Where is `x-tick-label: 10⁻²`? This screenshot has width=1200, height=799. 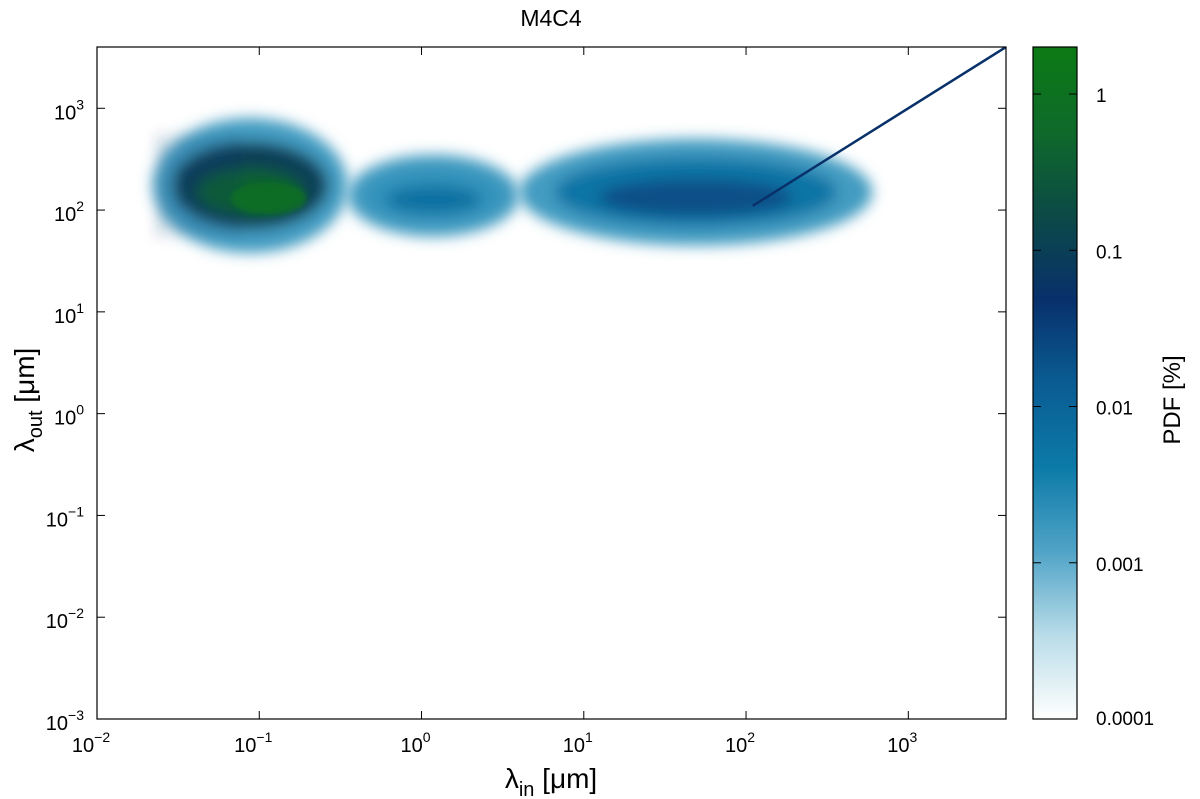 x-tick-label: 10⁻² is located at coordinates (91, 743).